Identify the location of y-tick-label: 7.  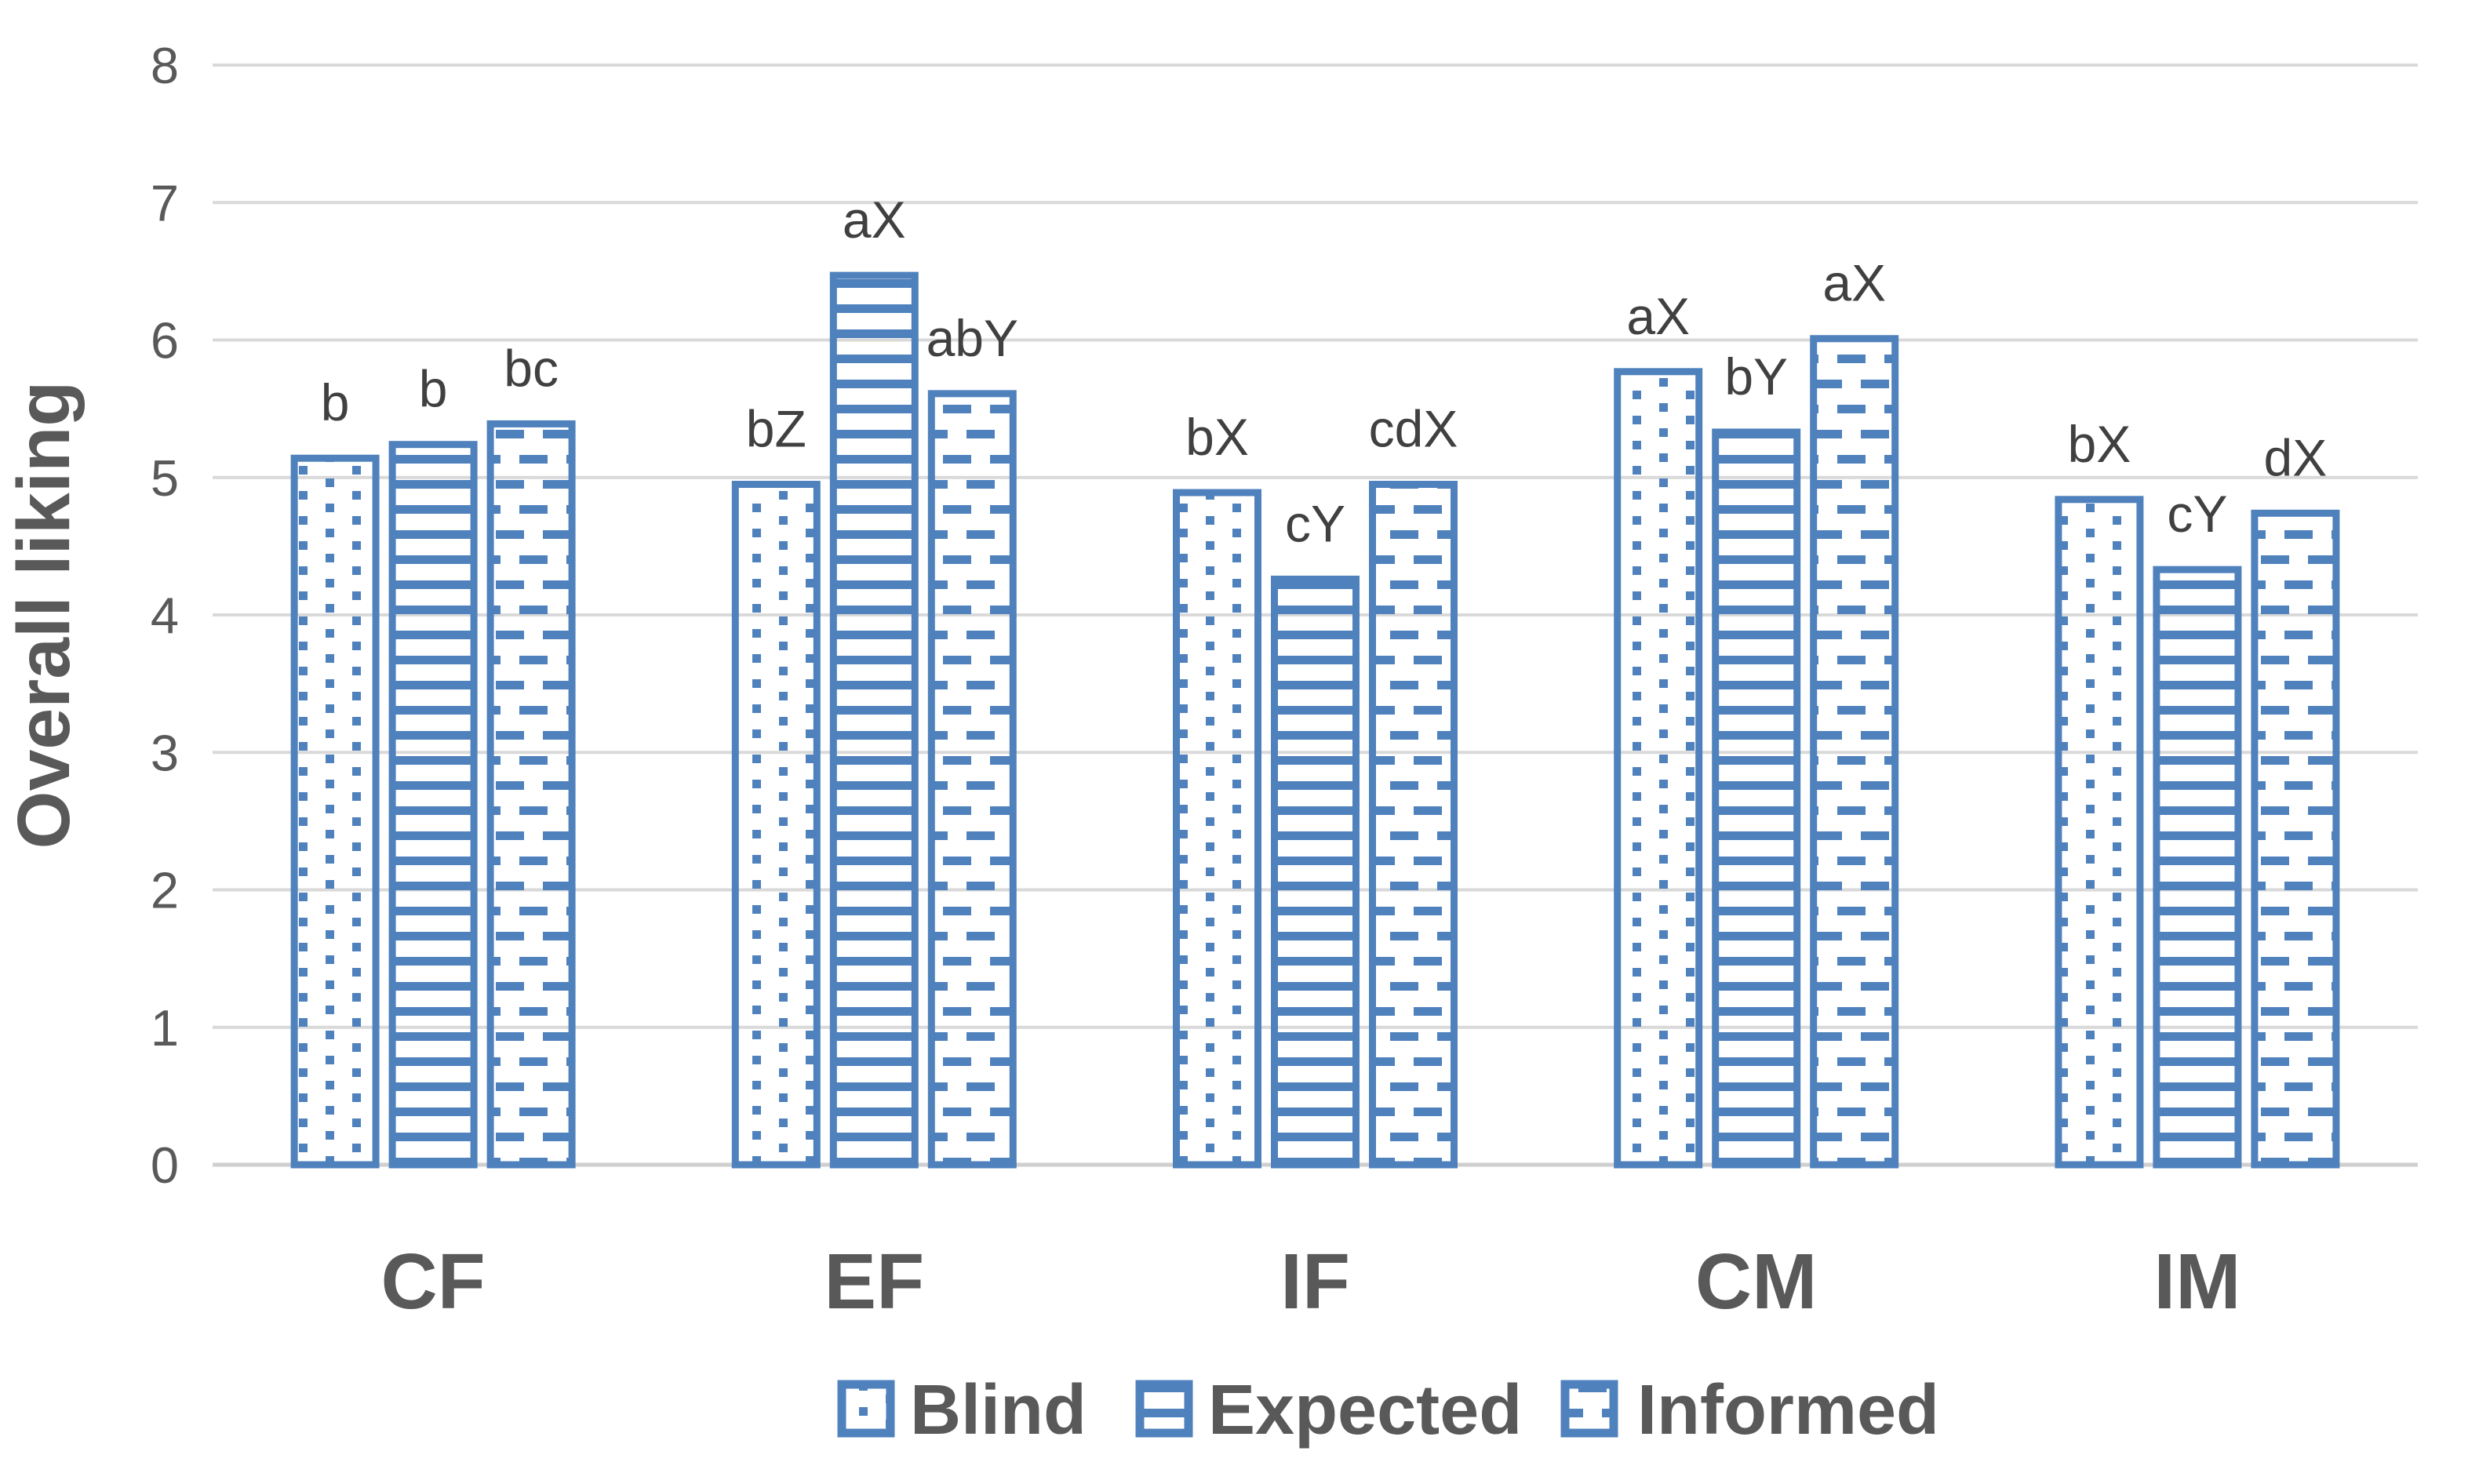
(165, 202).